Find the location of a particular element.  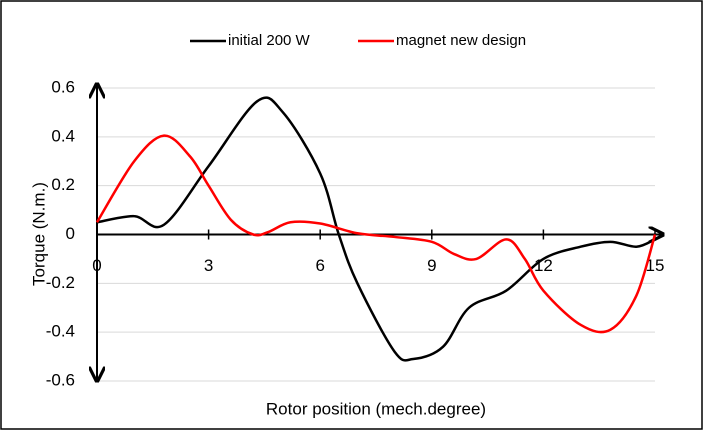

legend-label: initial 200 W is located at coordinates (269, 40).